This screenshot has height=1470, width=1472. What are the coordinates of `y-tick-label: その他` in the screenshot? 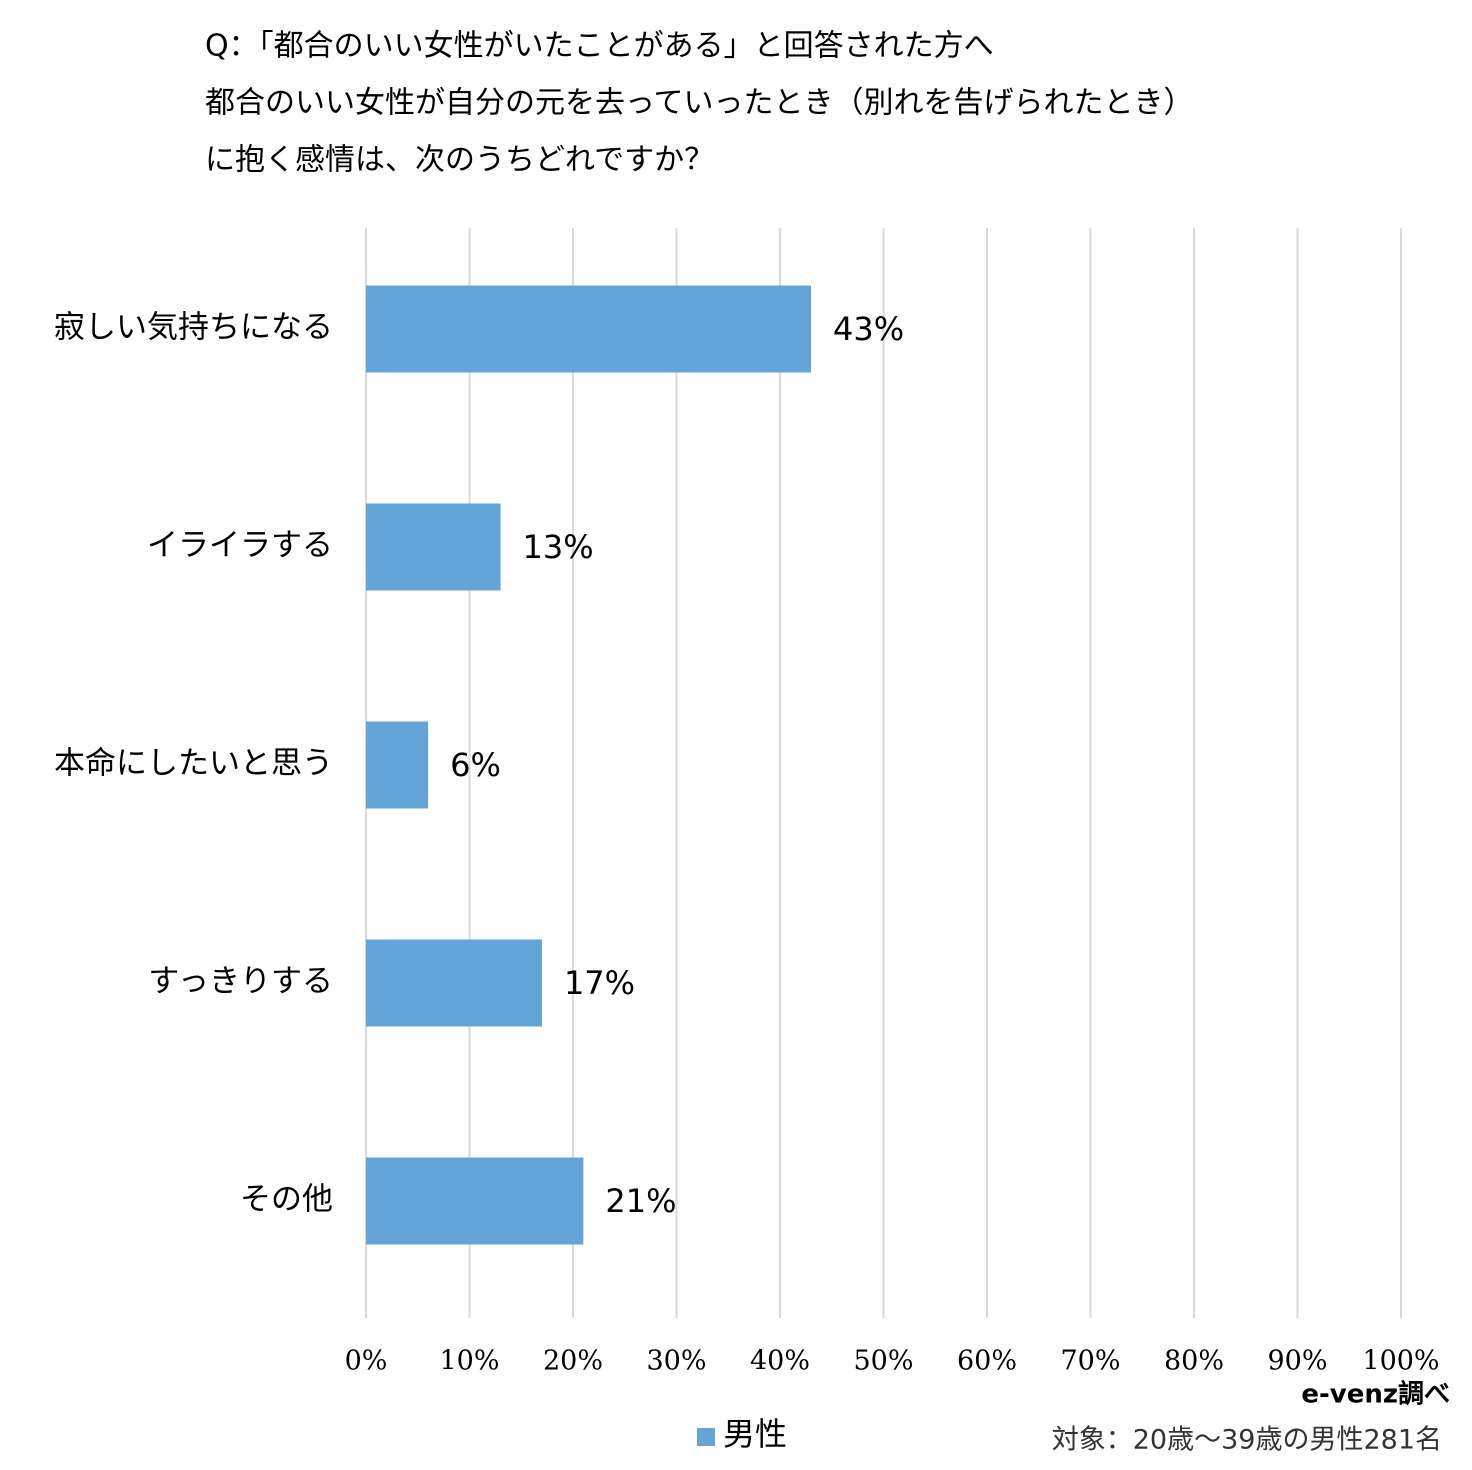 It's located at (286, 1200).